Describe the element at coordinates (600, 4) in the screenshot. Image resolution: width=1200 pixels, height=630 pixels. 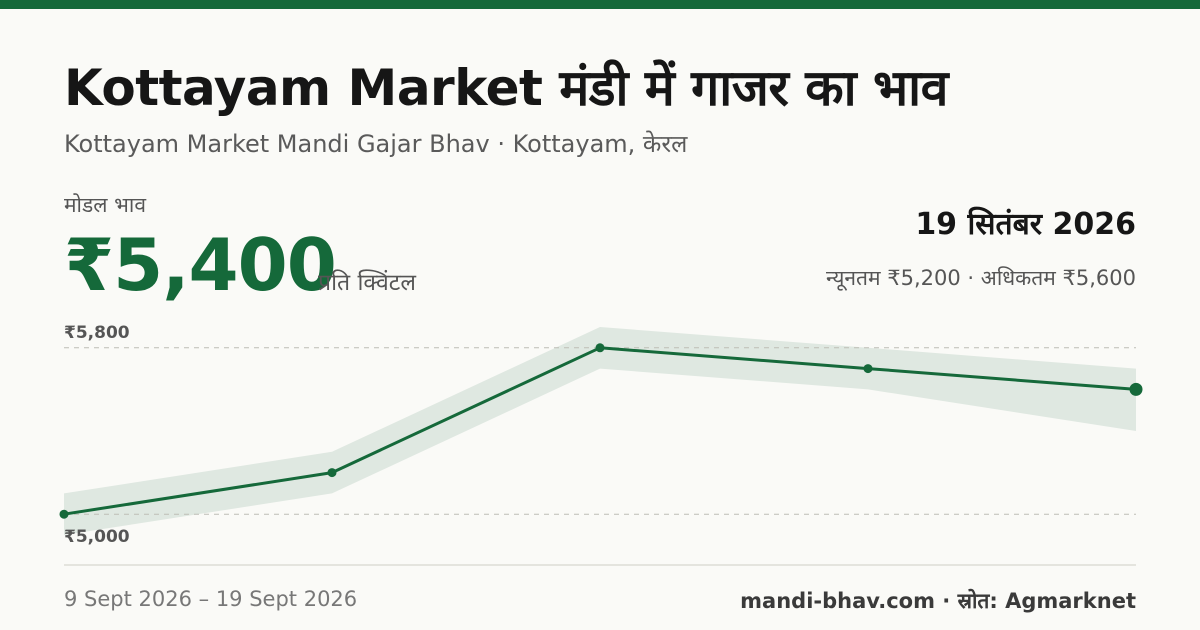
I see `top-accent-bar` at that location.